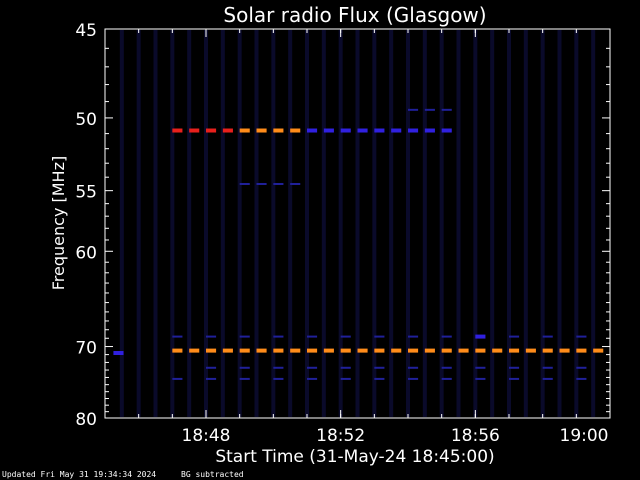  I want to click on x-tick-label: 18:52, so click(340, 436).